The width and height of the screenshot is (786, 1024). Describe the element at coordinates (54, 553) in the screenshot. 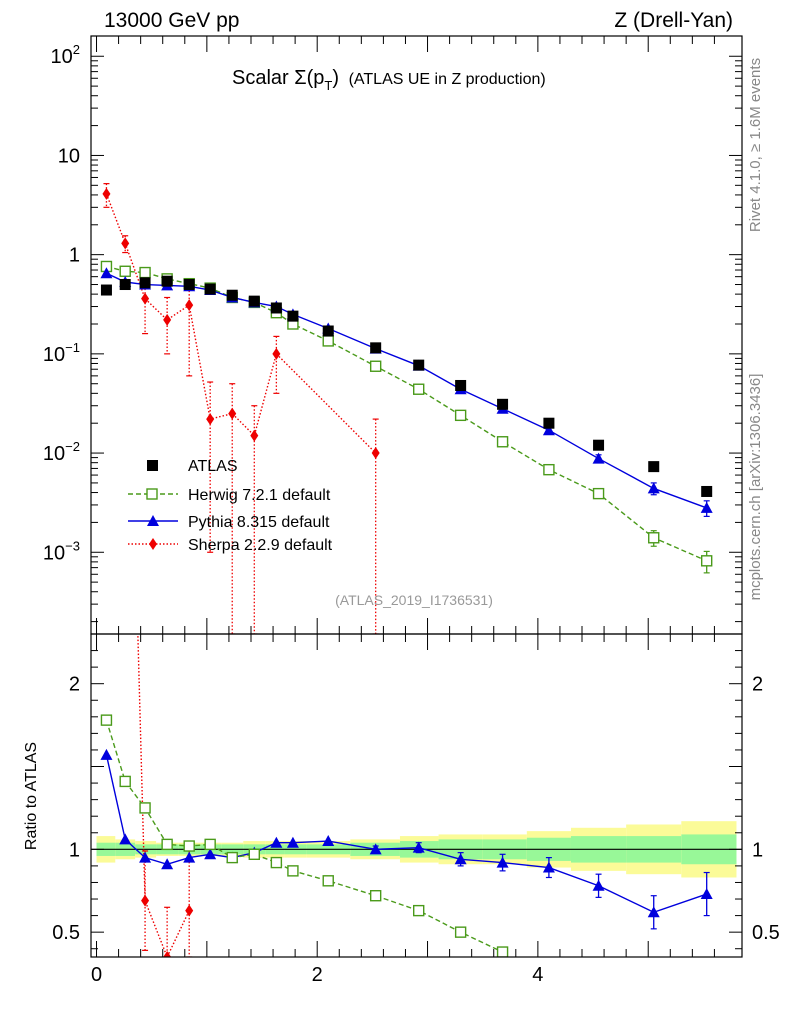

I see `main-ytick-label-base-0: 10` at that location.